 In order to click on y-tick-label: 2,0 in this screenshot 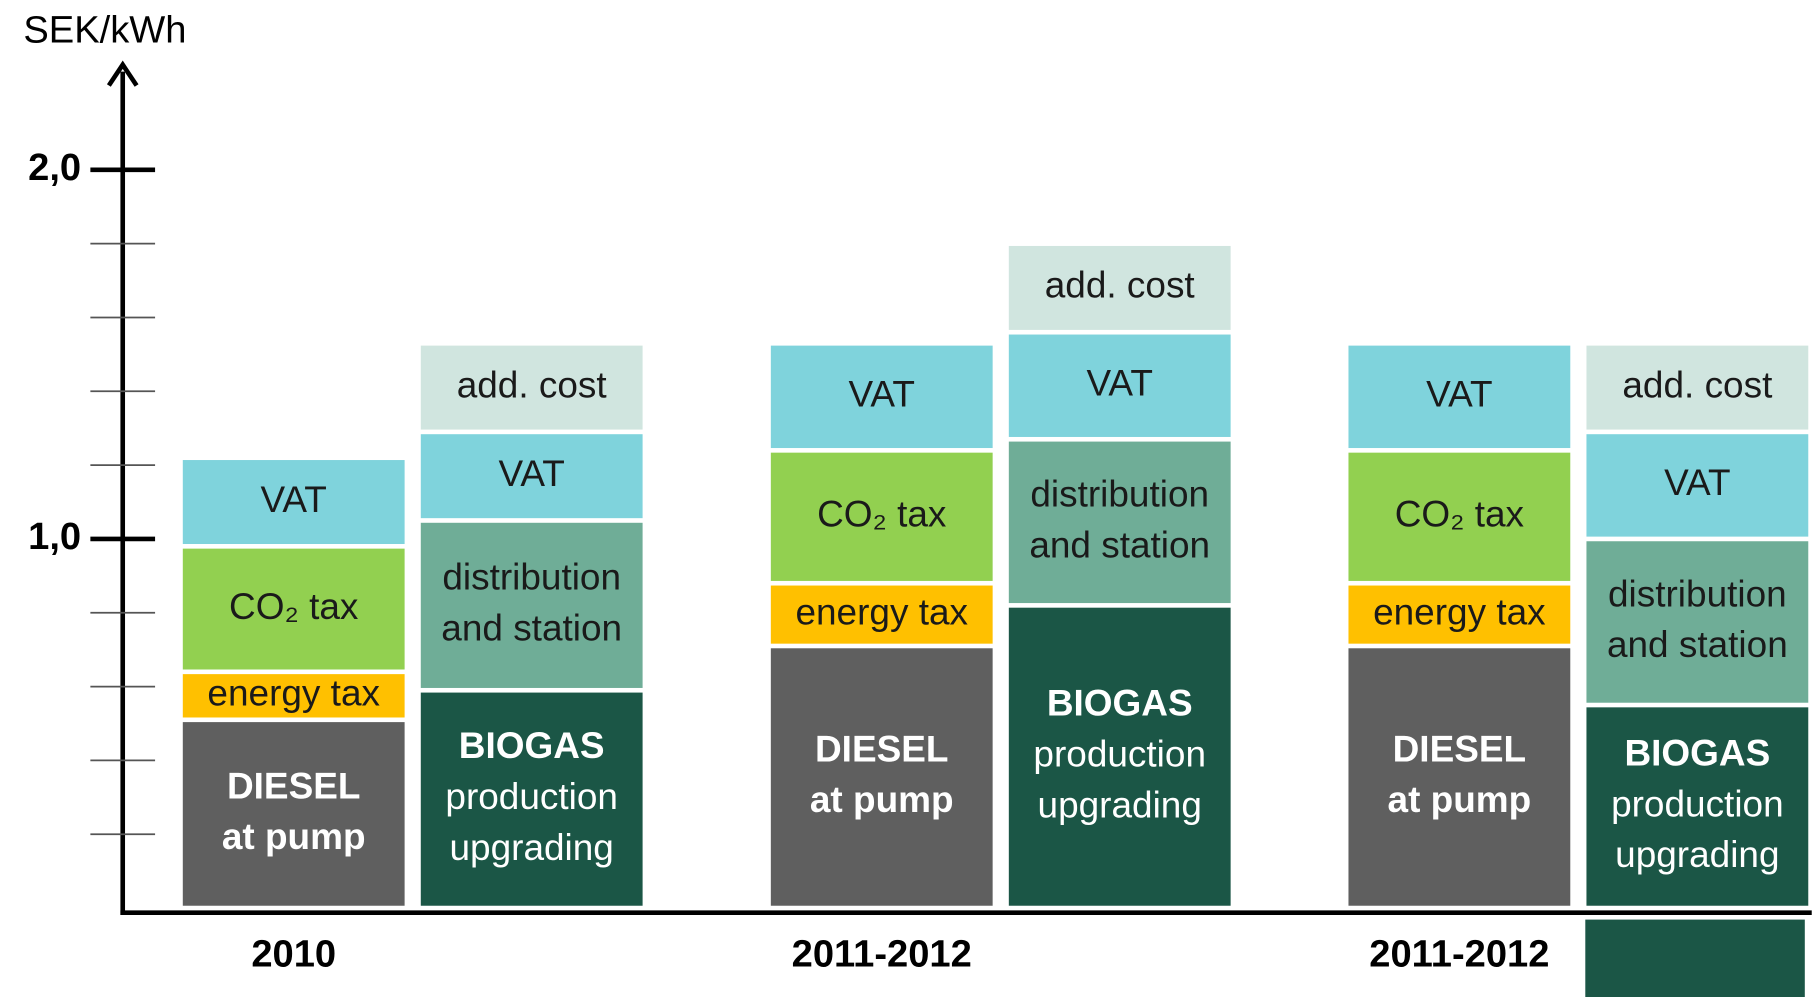, I will do `click(54, 167)`.